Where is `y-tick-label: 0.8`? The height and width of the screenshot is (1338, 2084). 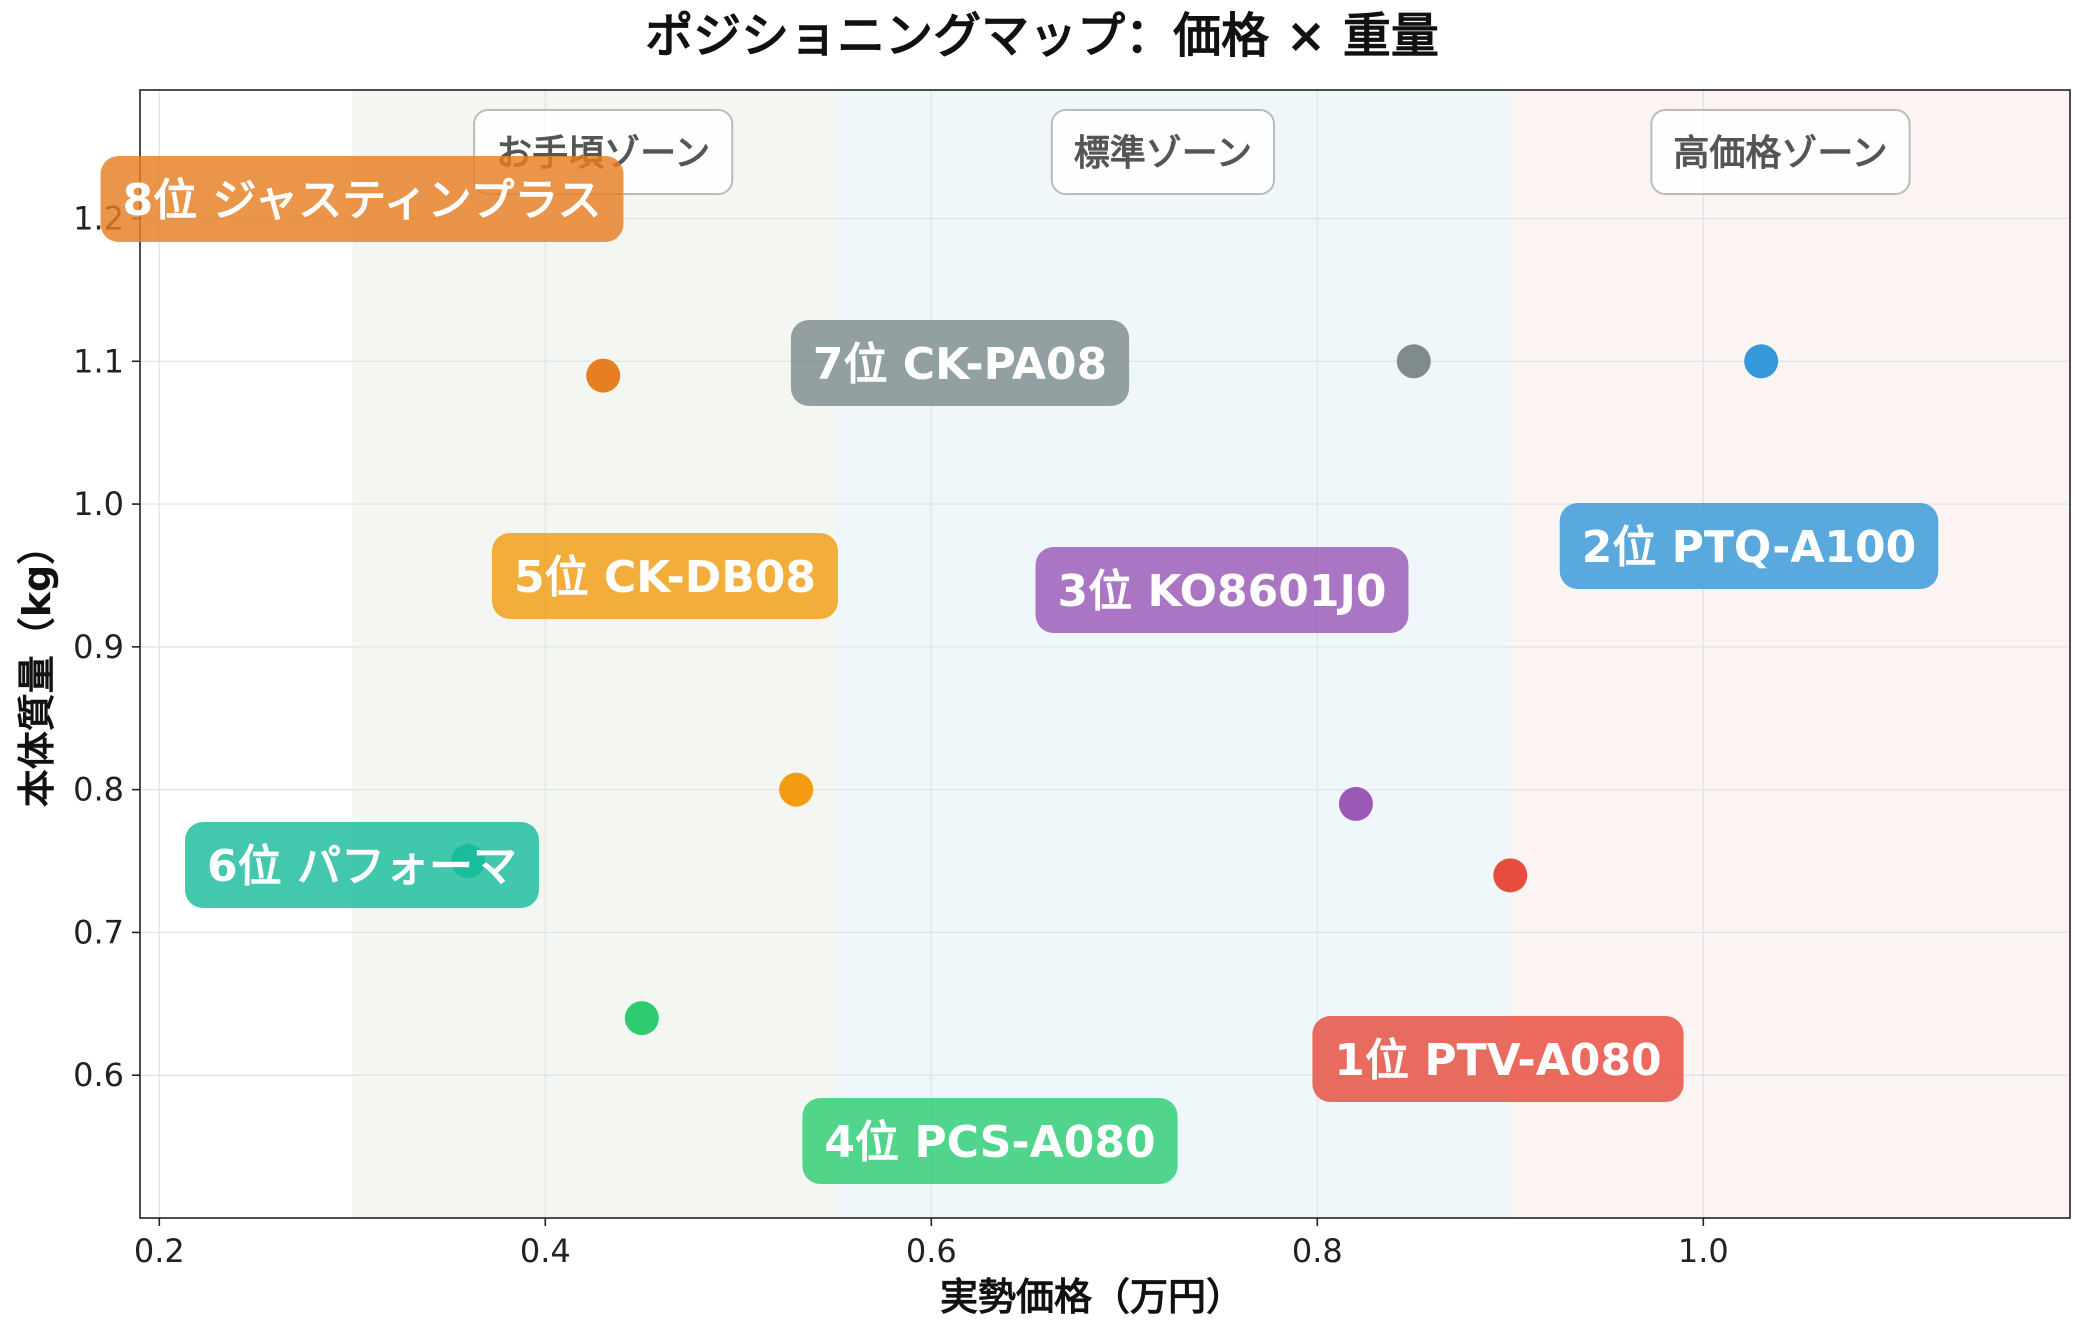
y-tick-label: 0.8 is located at coordinates (98, 790).